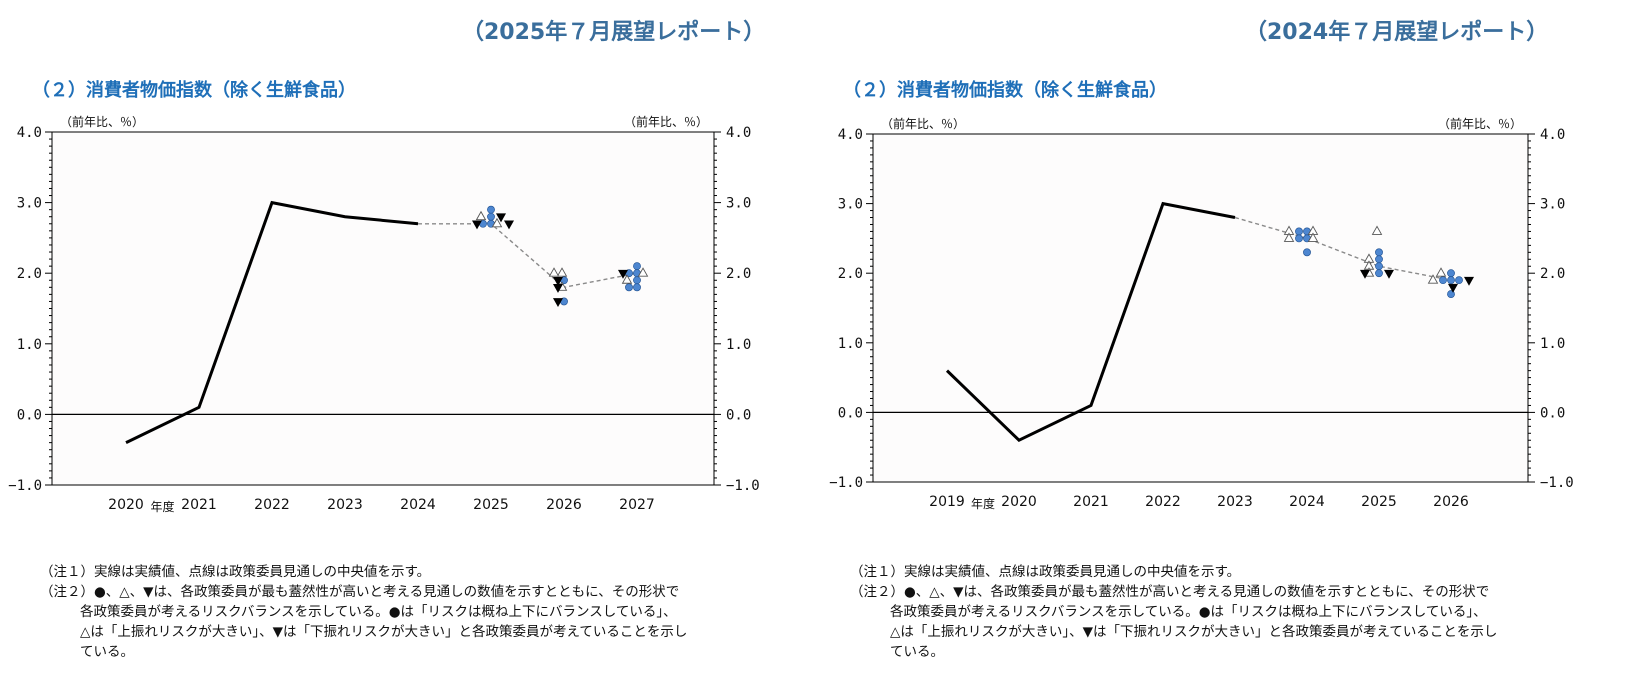 This screenshot has height=676, width=1645. I want to click on y-unit-label-right: （前年比、％）, so click(1480, 123).